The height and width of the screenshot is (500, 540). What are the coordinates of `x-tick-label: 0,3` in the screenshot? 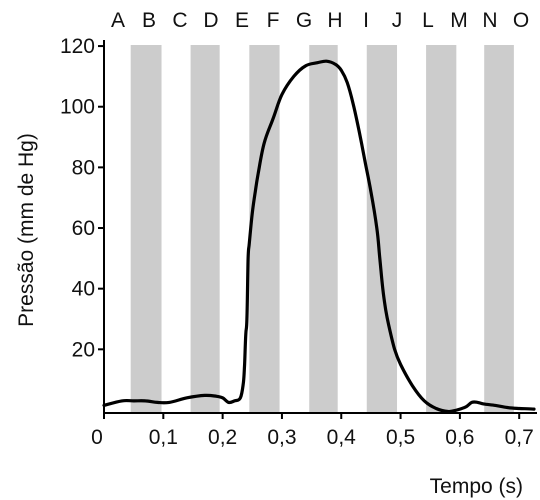 It's located at (281, 437).